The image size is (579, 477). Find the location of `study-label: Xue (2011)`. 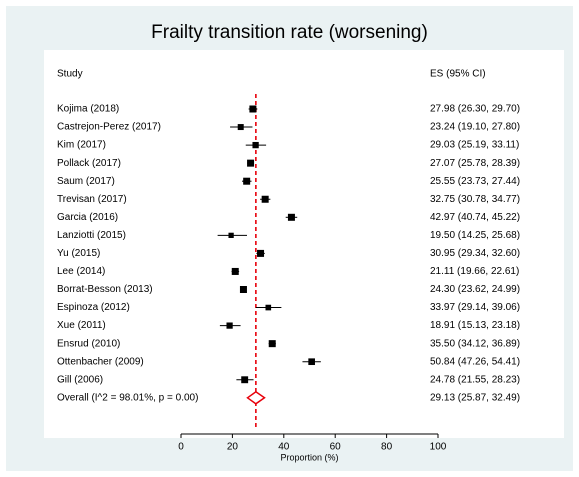

study-label: Xue (2011) is located at coordinates (81, 325).